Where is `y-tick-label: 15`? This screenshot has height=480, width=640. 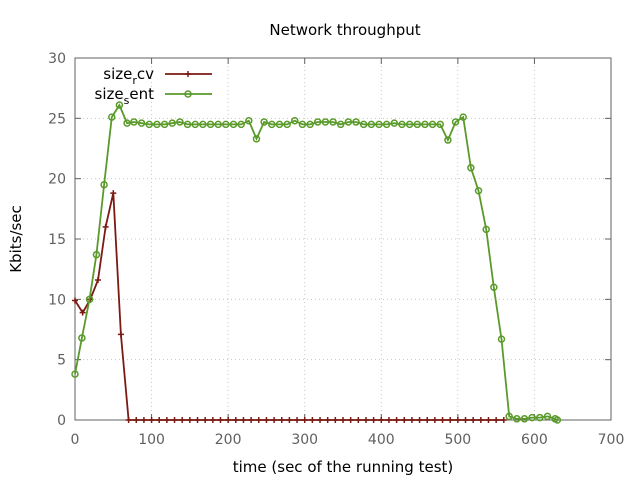
y-tick-label: 15 is located at coordinates (57, 240).